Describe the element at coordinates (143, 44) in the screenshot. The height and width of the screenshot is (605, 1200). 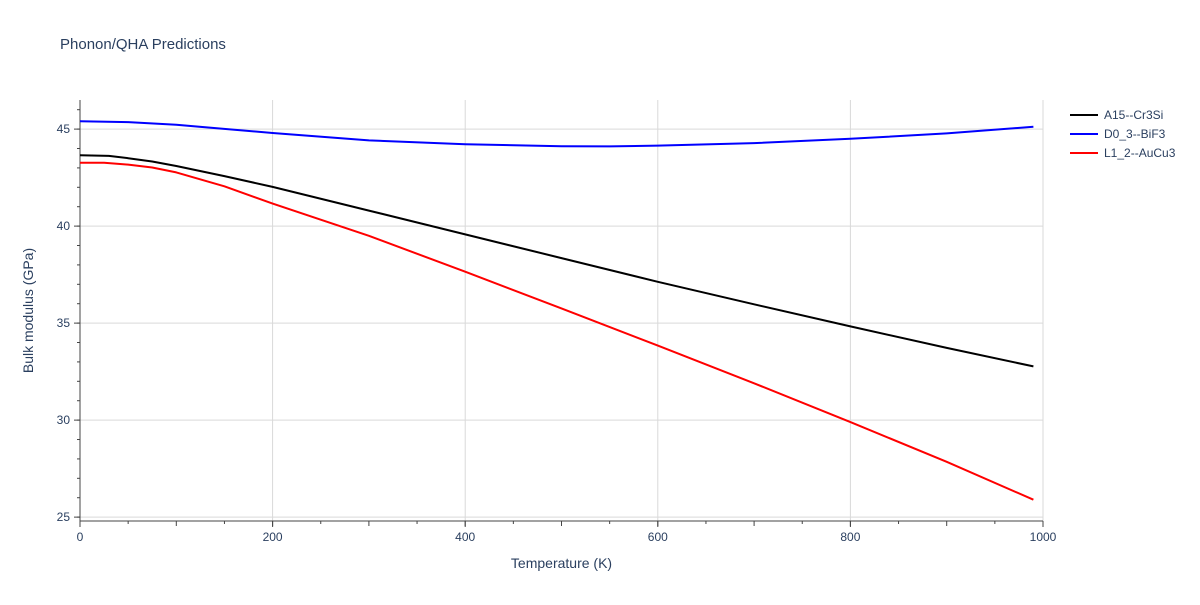
I see `chart-title: Phonon/QHA Predictions` at that location.